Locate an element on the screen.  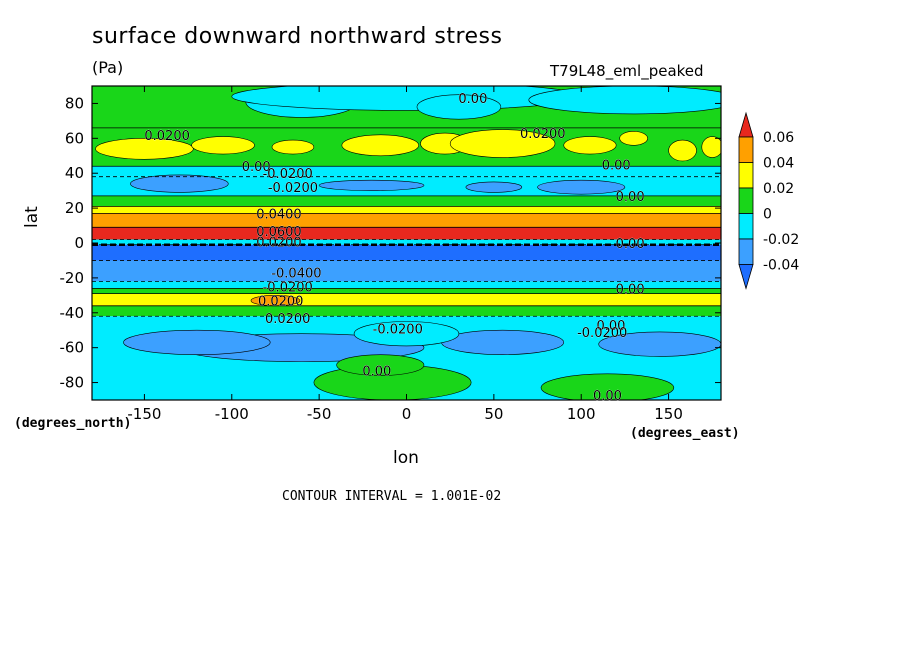
chart-title: surface downward northward stress is located at coordinates (297, 36).